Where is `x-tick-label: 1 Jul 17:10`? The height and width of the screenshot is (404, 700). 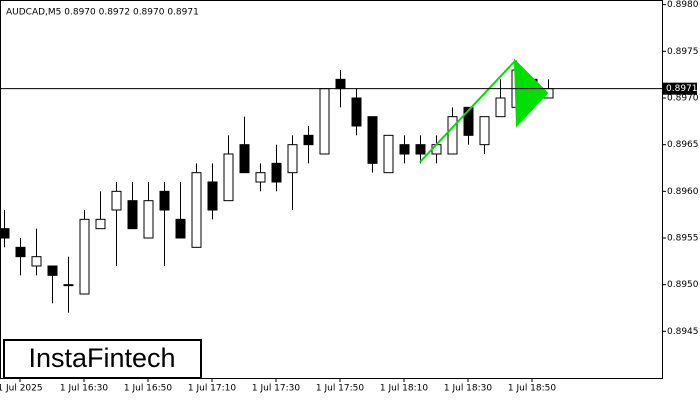
x-tick-label: 1 Jul 17:10 is located at coordinates (212, 389).